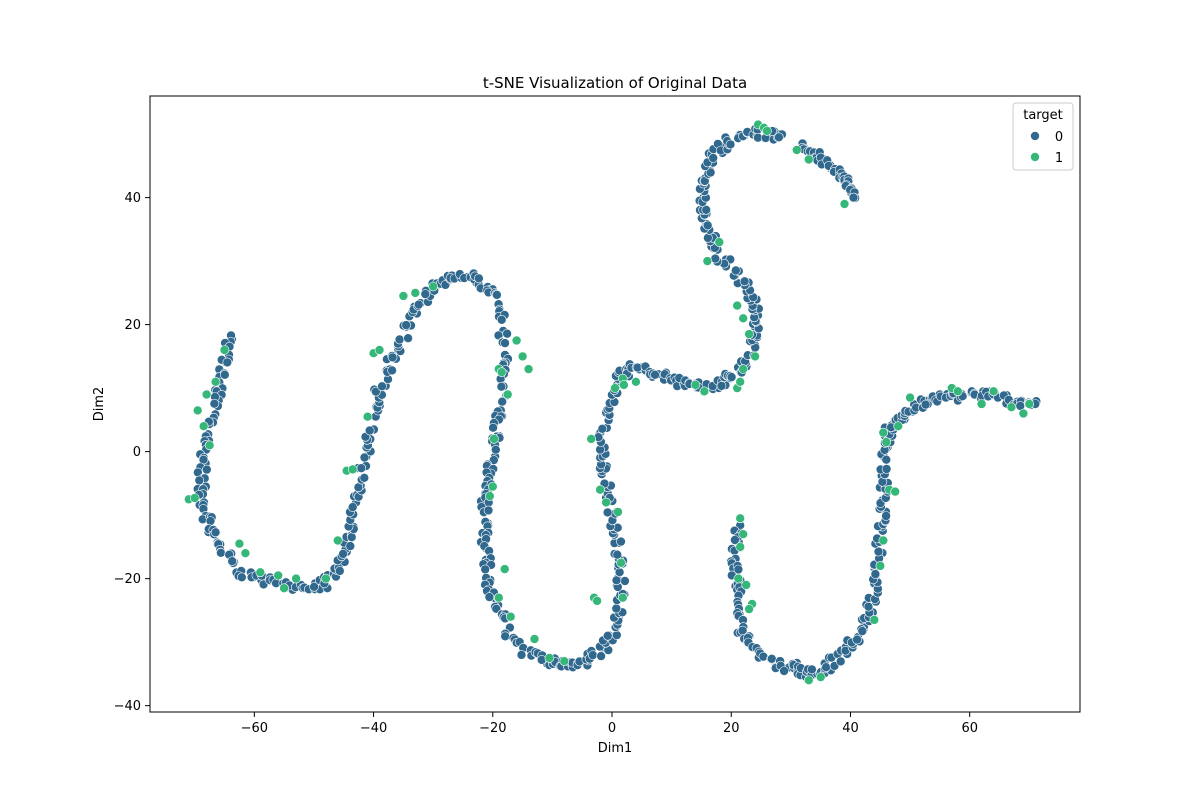 This screenshot has height=800, width=1200. Describe the element at coordinates (731, 728) in the screenshot. I see `x-tick-label: 20` at that location.